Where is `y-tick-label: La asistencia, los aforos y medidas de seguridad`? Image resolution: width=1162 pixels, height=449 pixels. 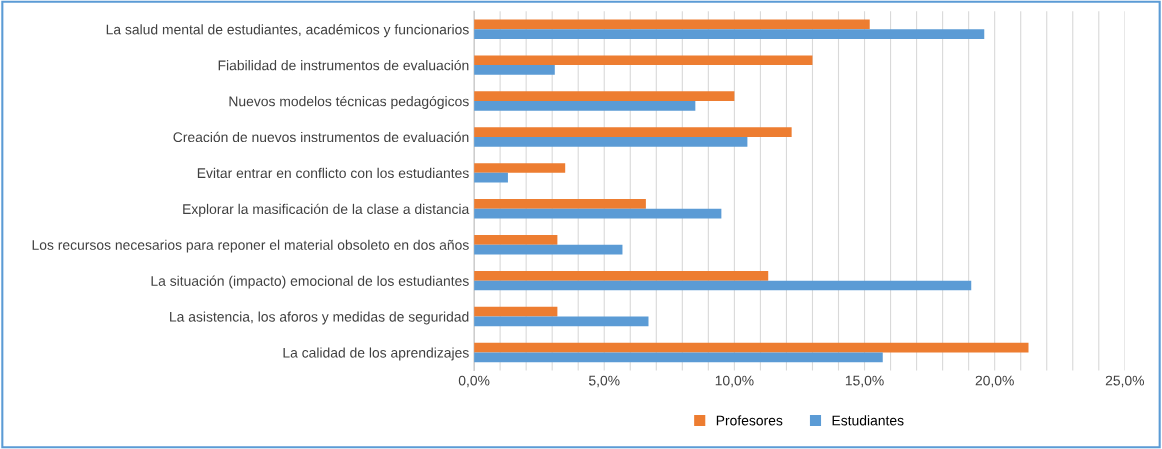 y-tick-label: La asistencia, los aforos y medidas de seguridad is located at coordinates (319, 318).